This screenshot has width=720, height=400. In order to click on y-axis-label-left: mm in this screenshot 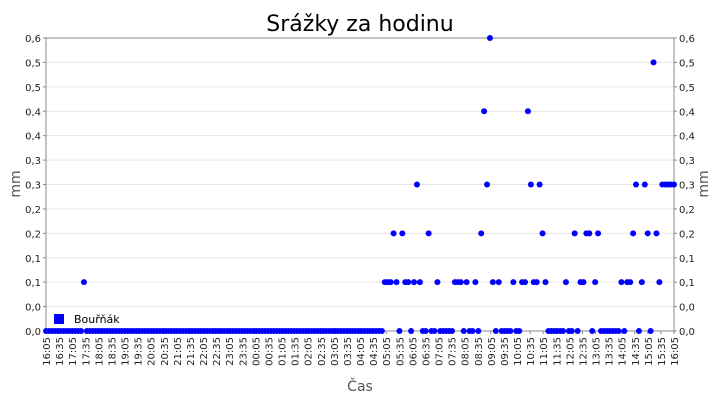, I will do `click(16, 183)`.